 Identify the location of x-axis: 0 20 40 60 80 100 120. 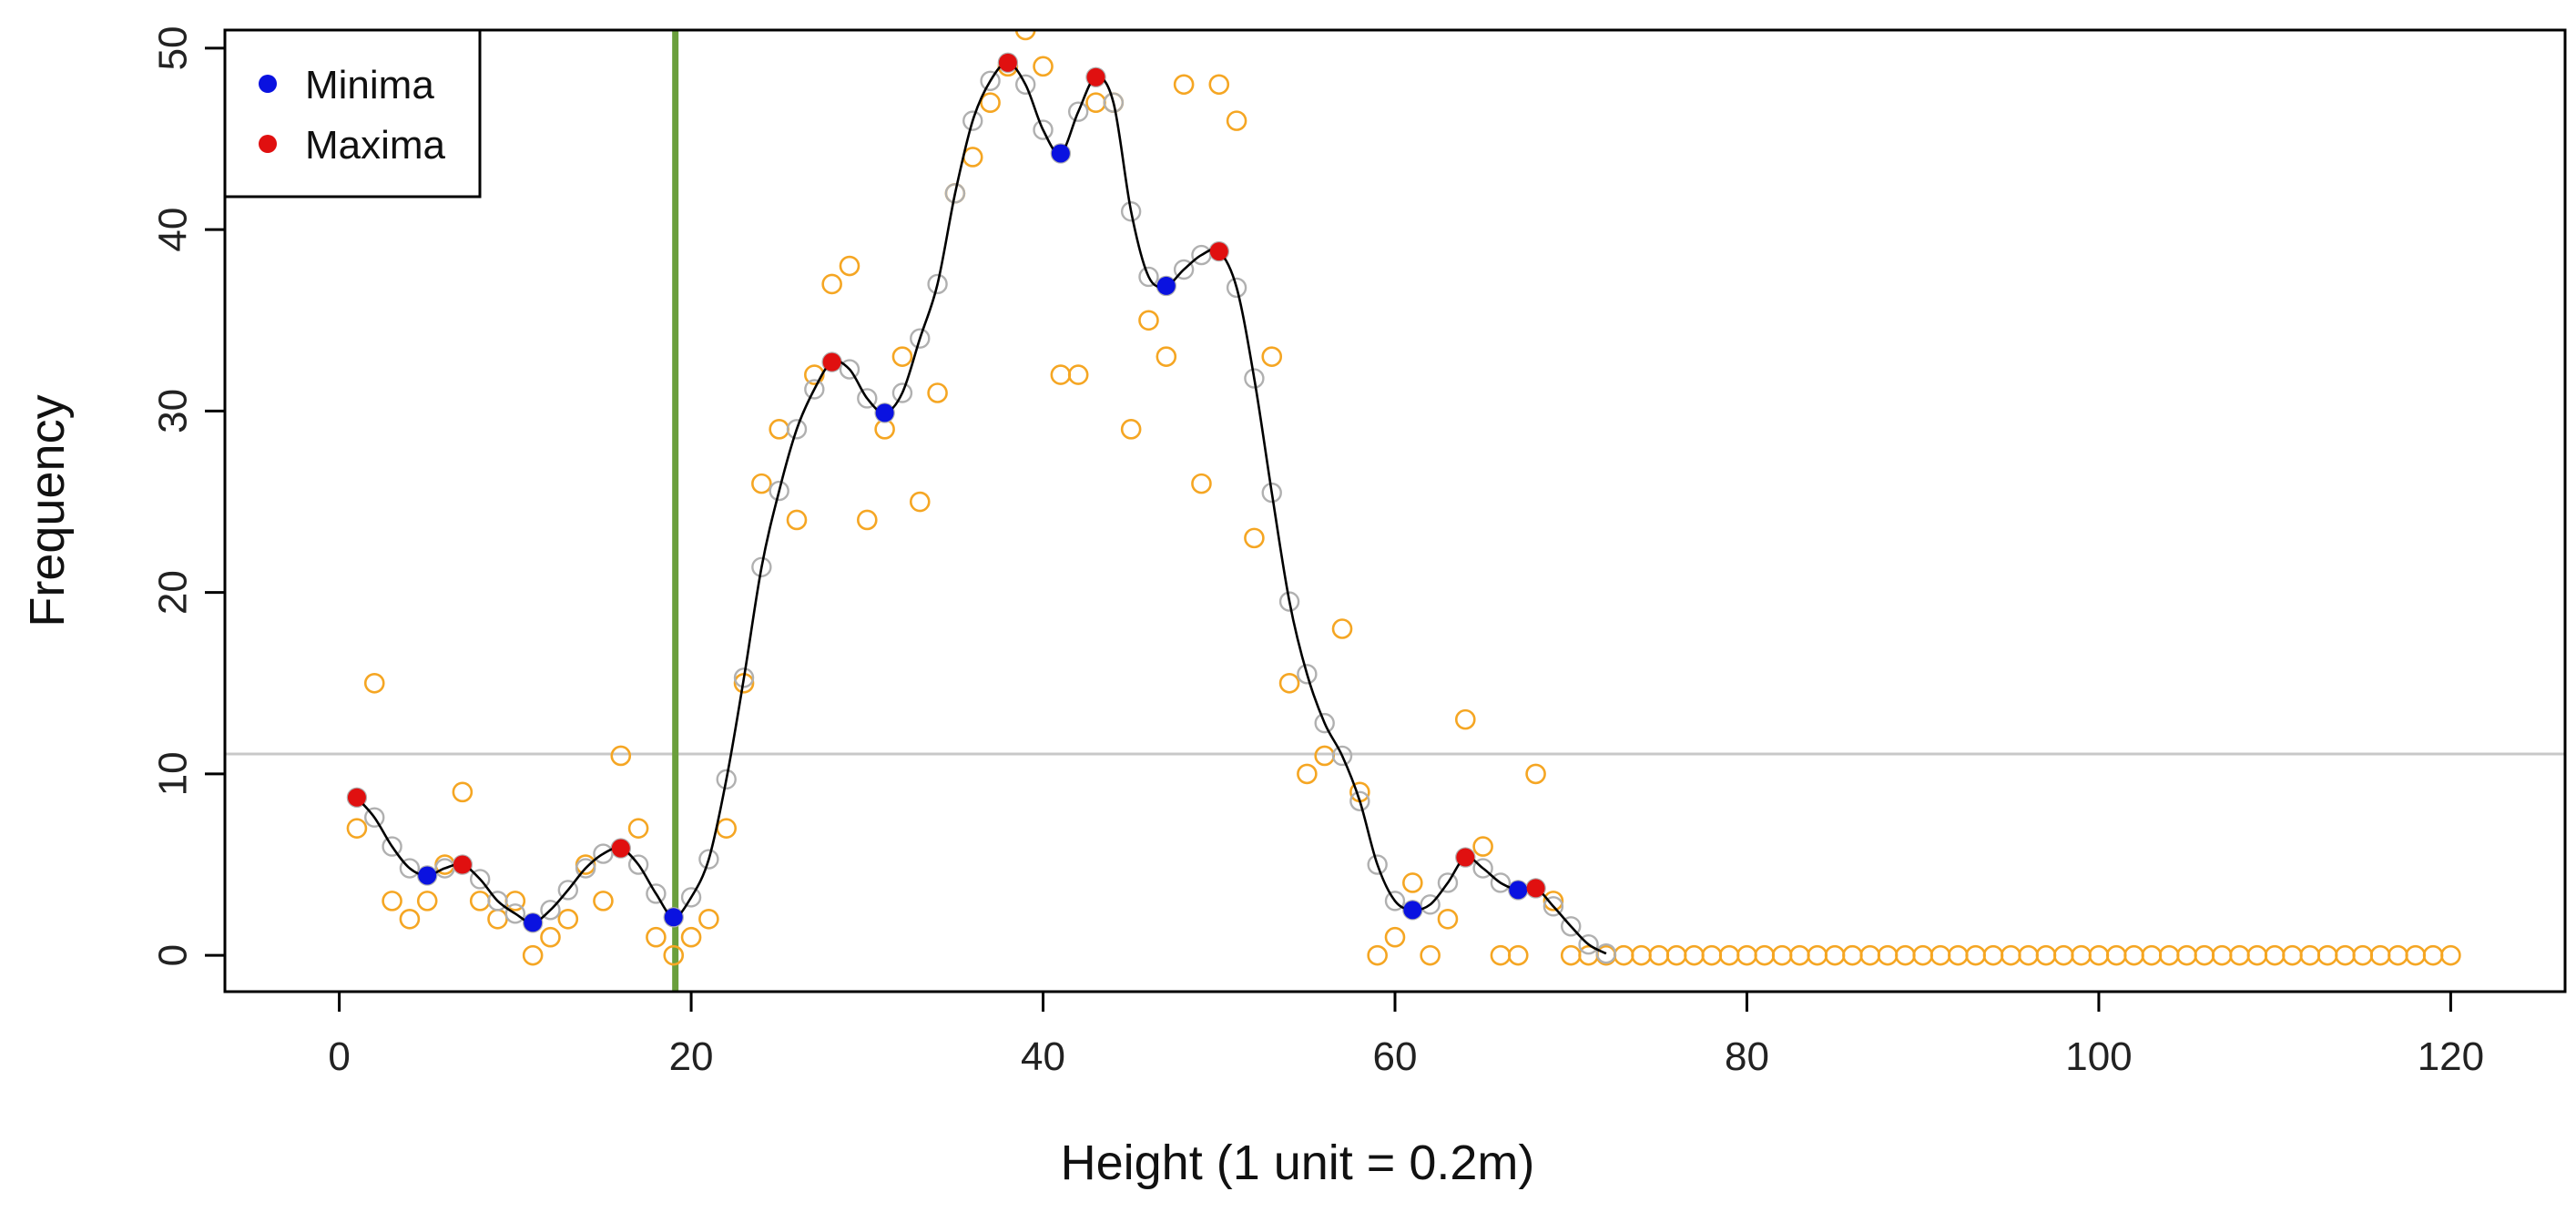
(1406, 1034).